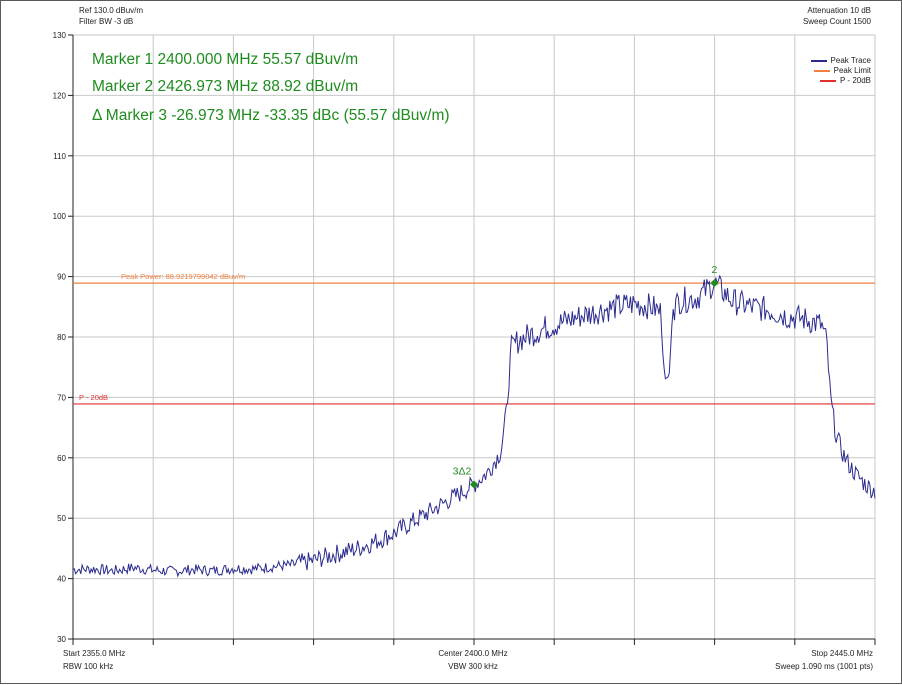 The width and height of the screenshot is (902, 685). Describe the element at coordinates (474, 484) in the screenshot. I see `marker-3-diamond` at that location.